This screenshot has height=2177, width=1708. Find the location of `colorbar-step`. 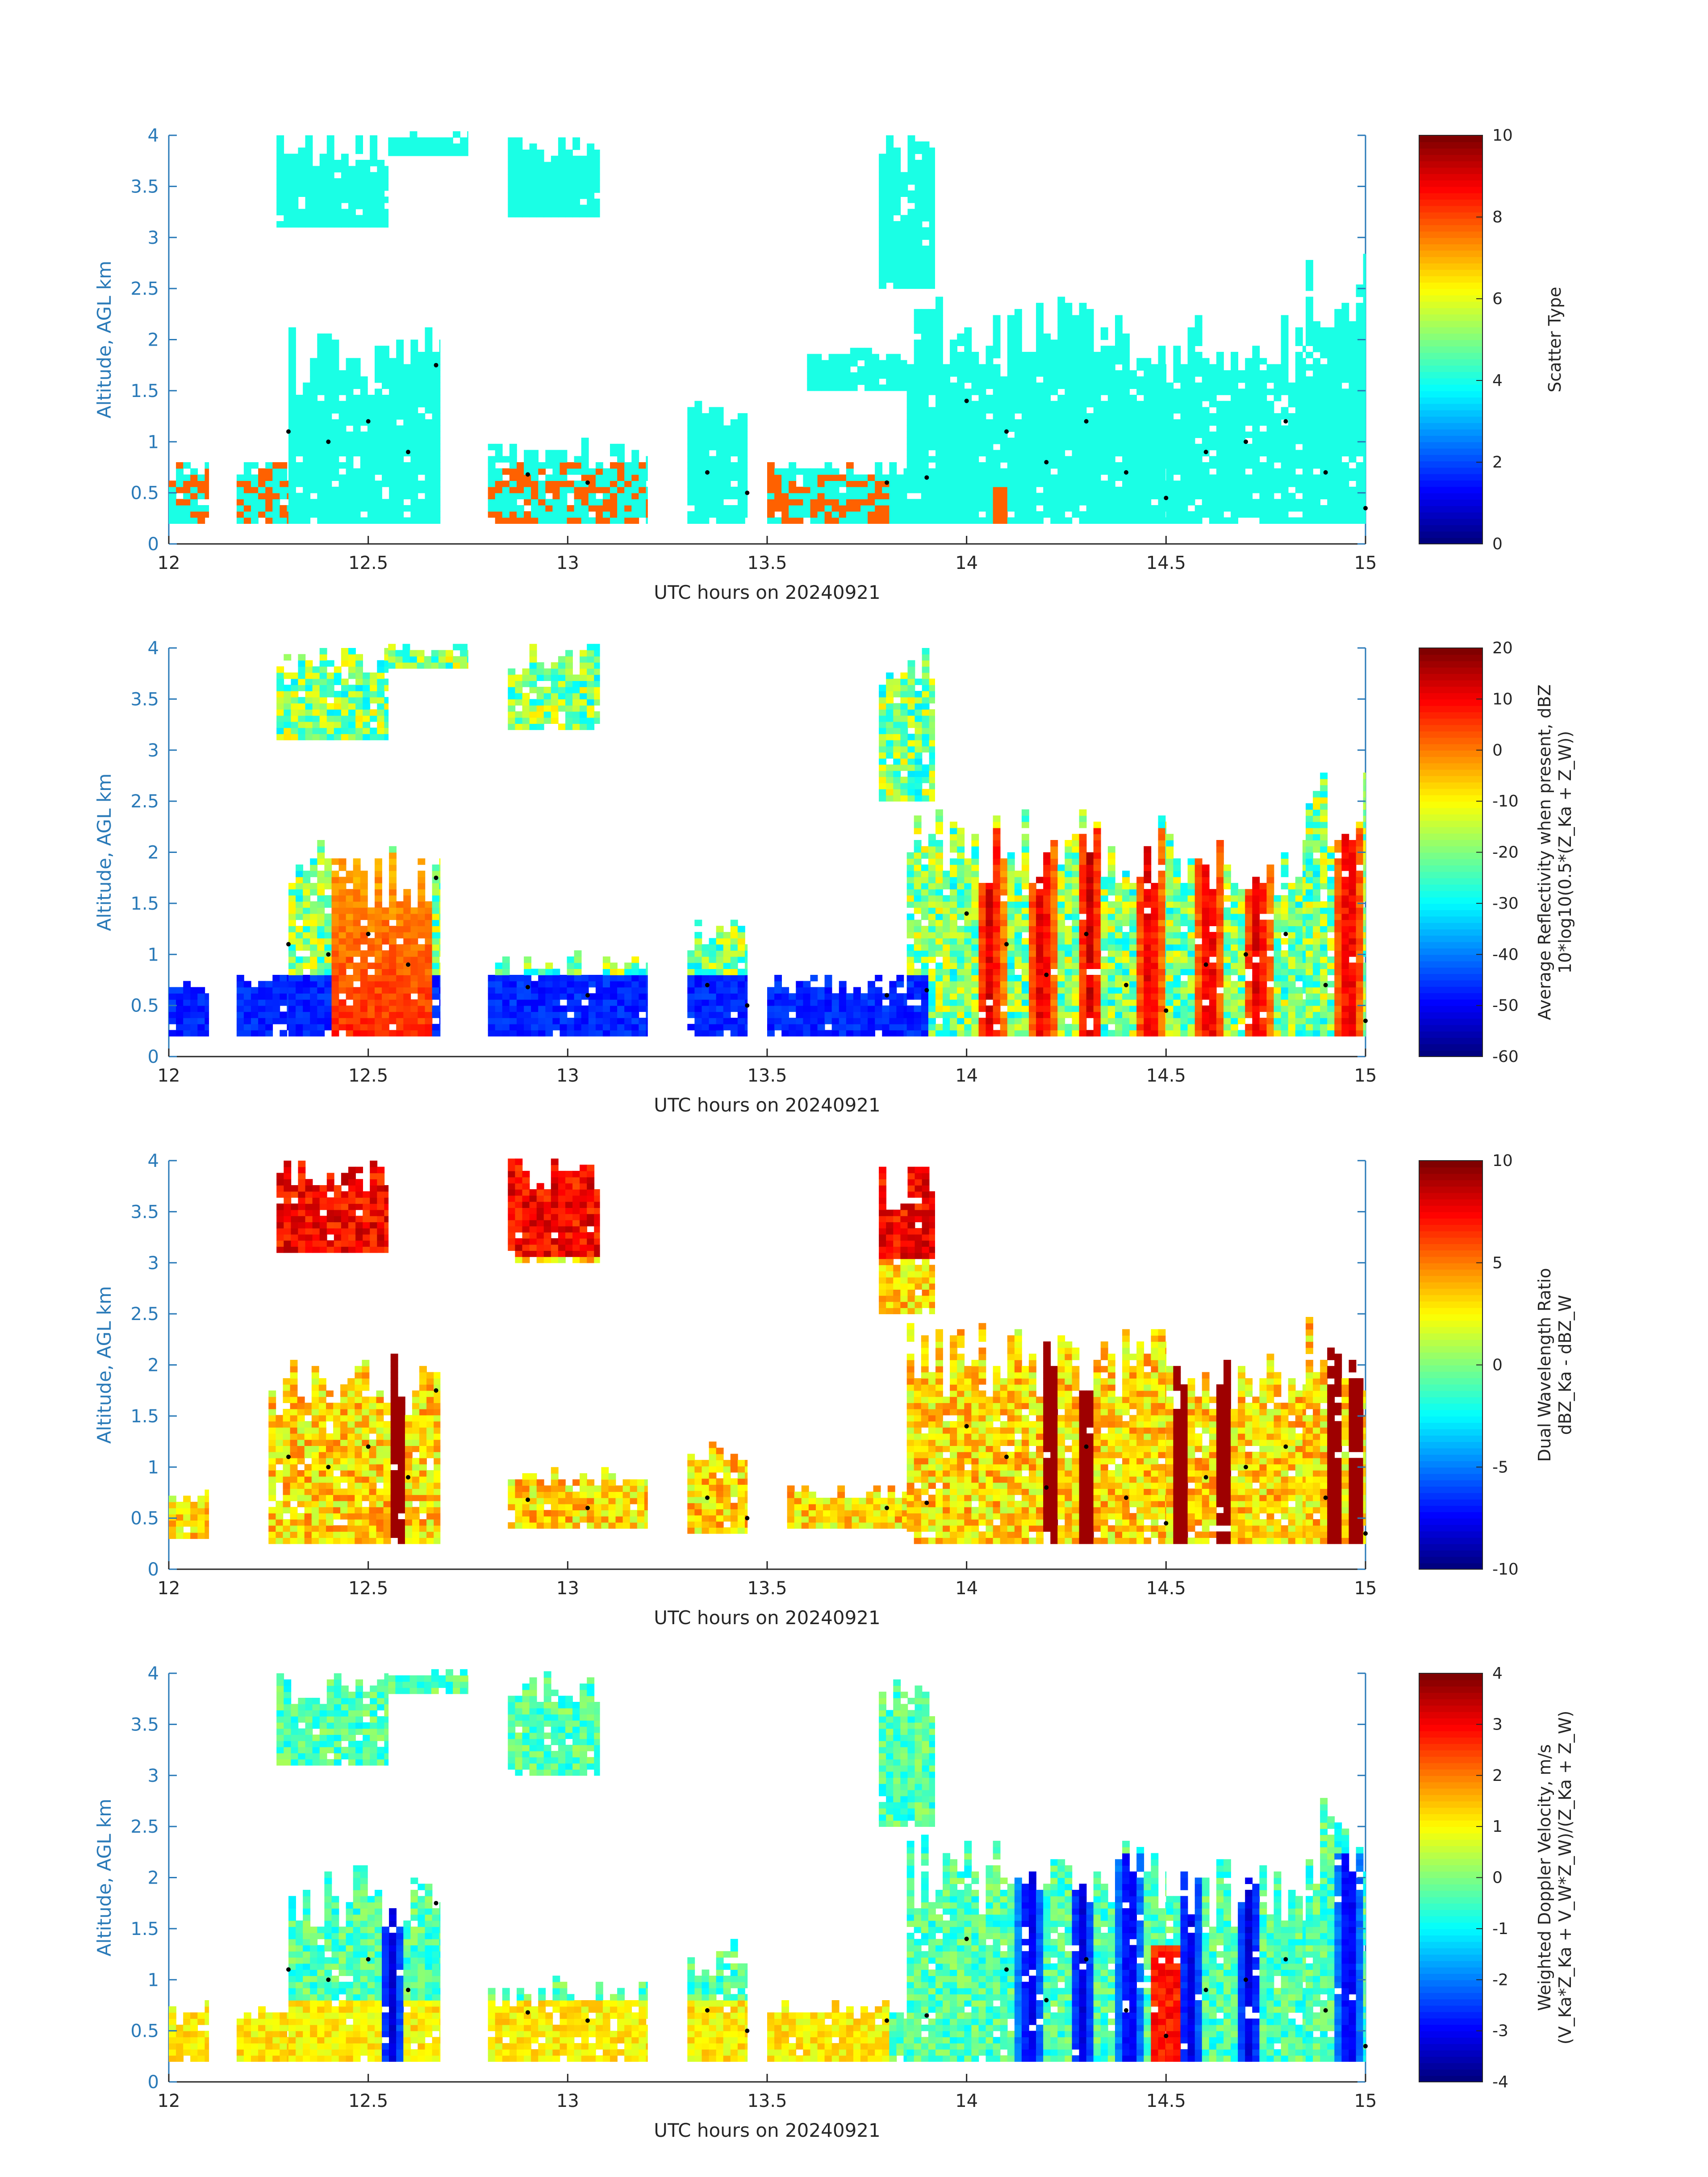

colorbar-step is located at coordinates (1450, 189).